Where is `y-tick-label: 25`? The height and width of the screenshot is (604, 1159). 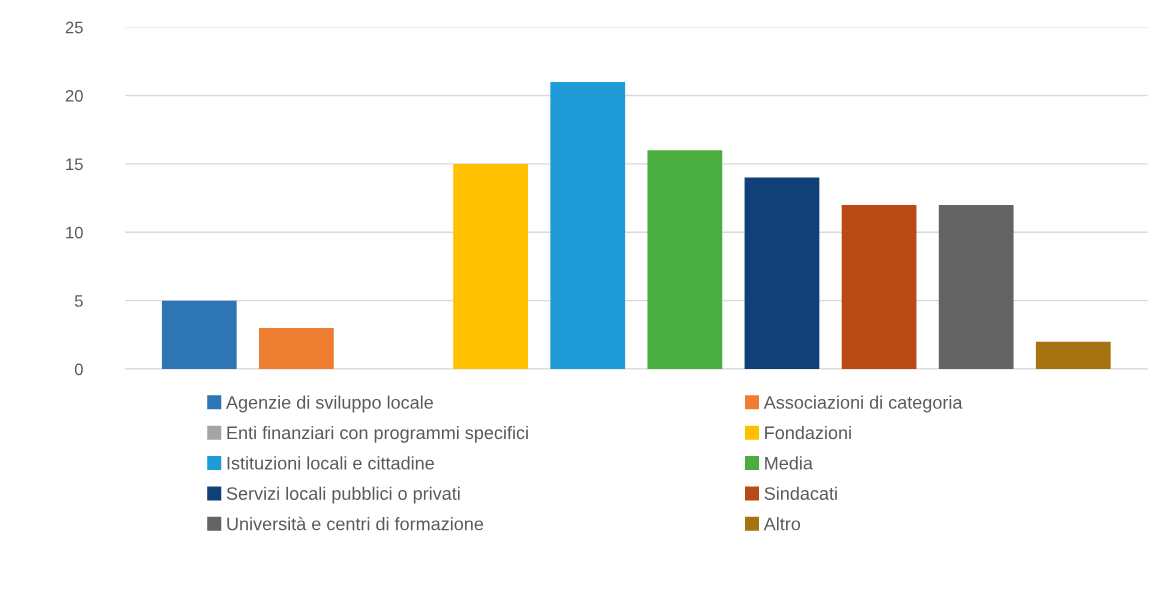 y-tick-label: 25 is located at coordinates (74, 27).